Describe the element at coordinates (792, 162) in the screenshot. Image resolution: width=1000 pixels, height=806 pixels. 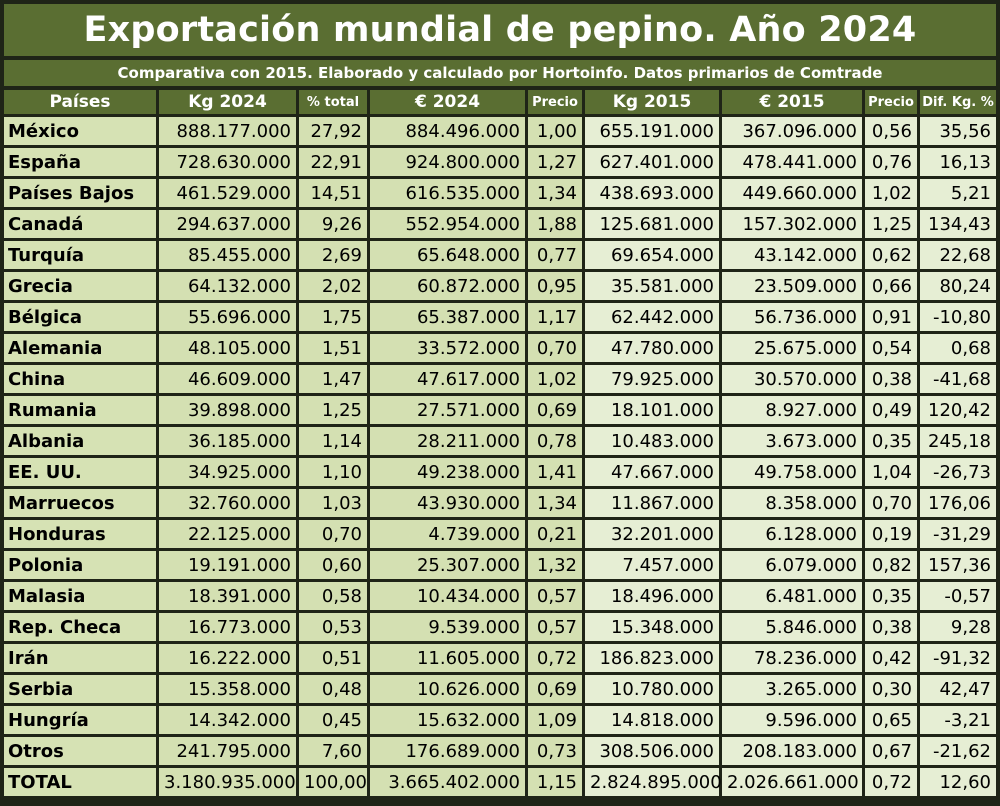
I see `cell-eur-2015: 478.441.000` at that location.